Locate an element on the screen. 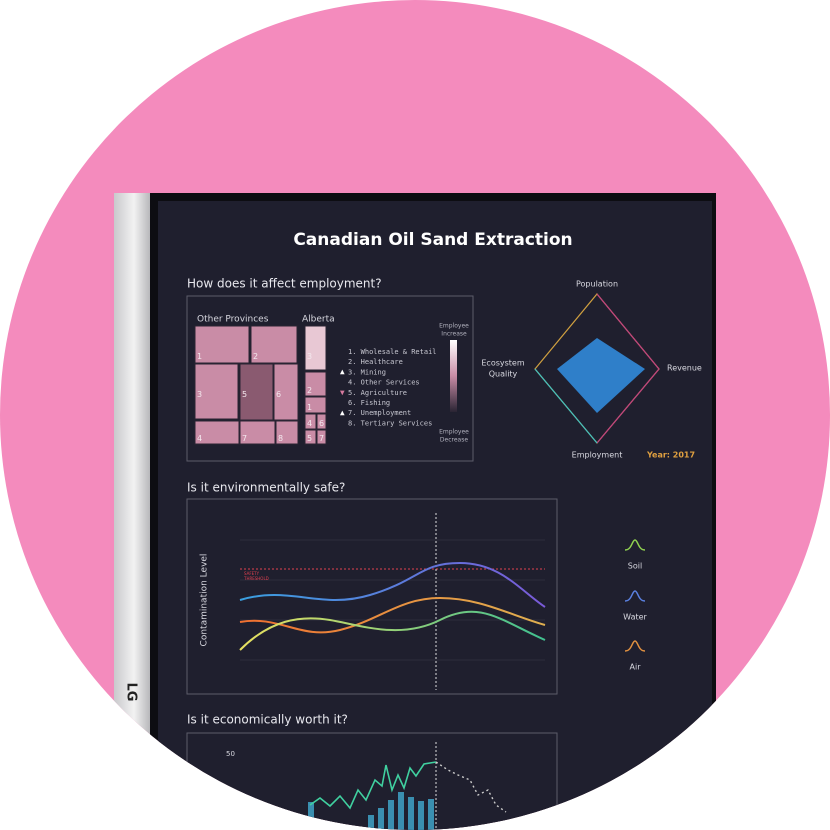 The width and height of the screenshot is (830, 830). radar-label: Population is located at coordinates (597, 284).